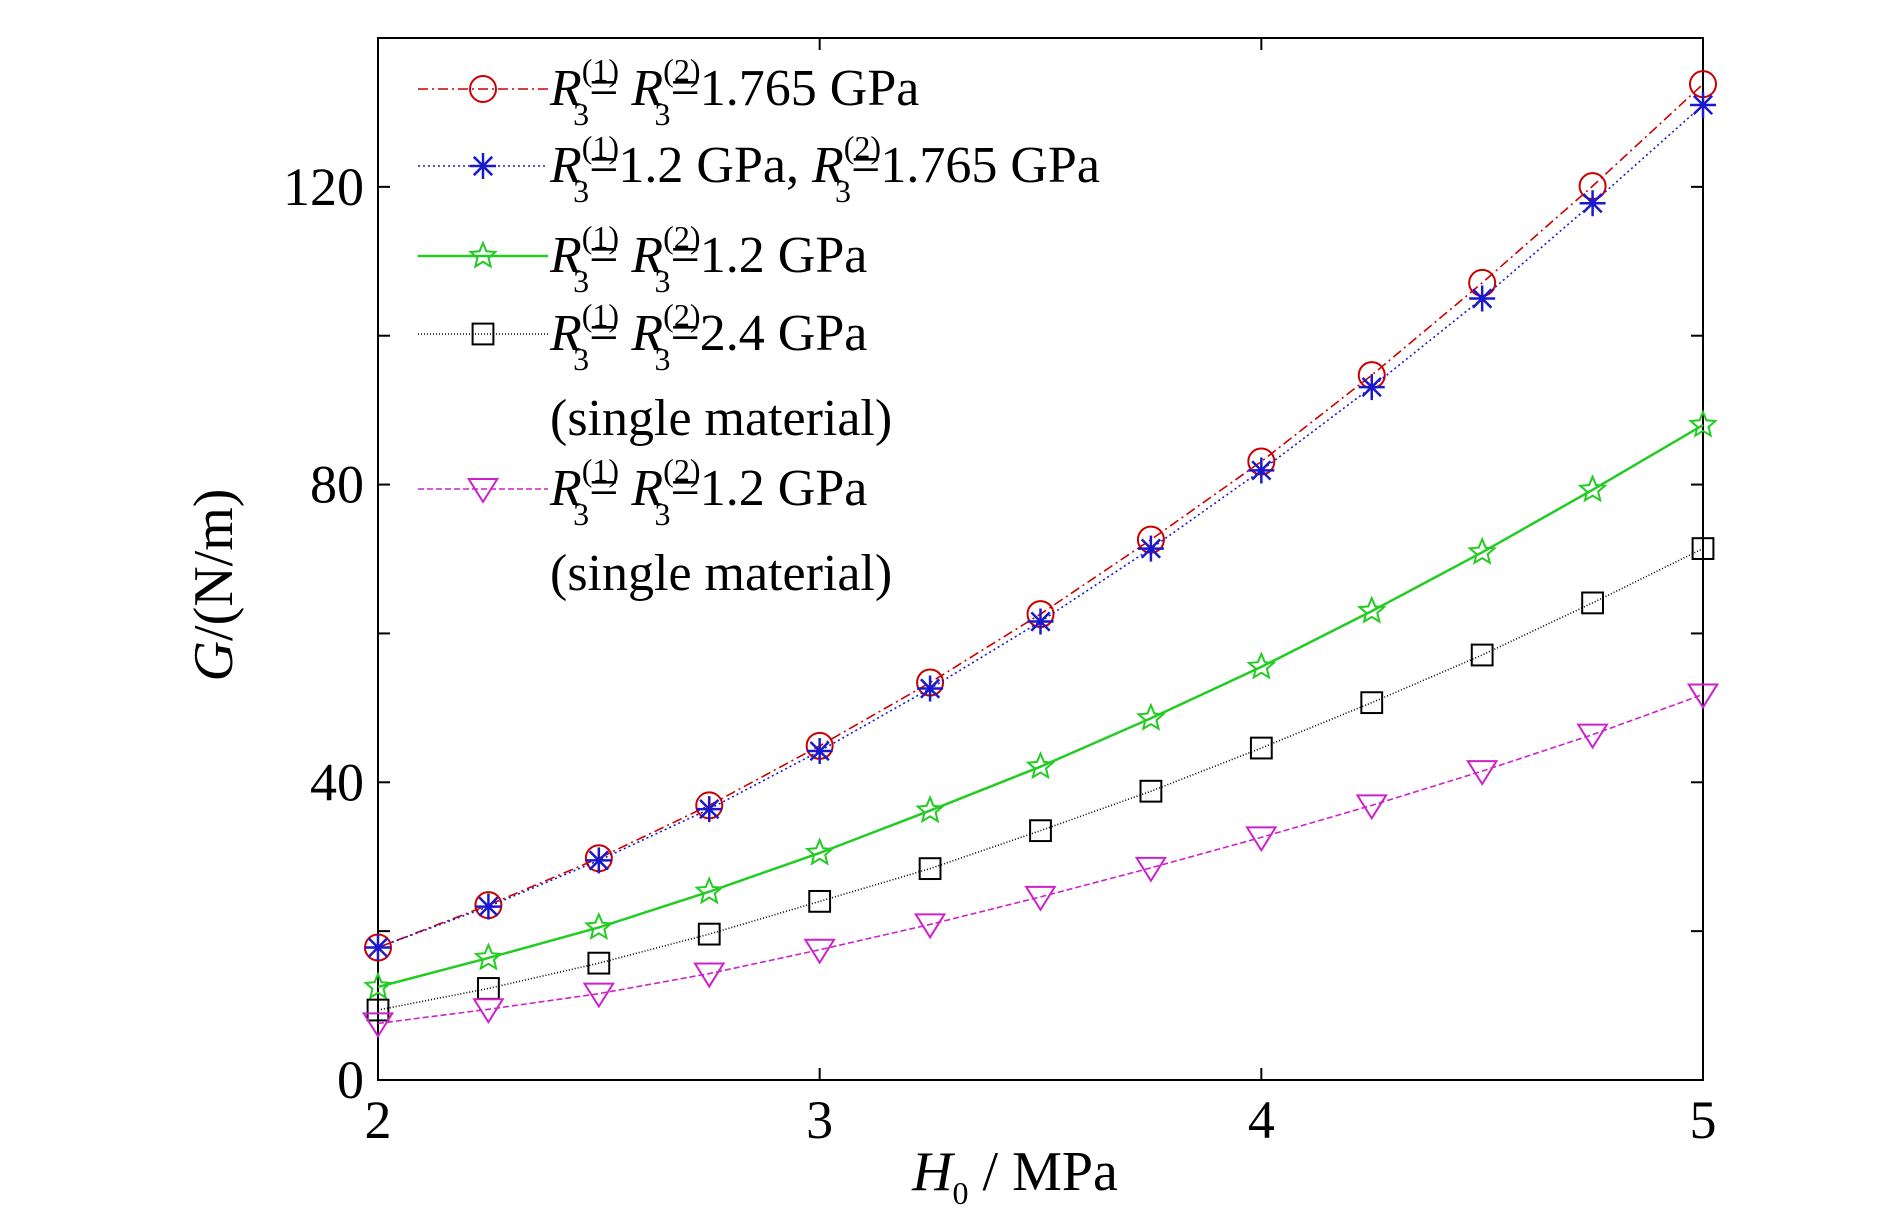 This screenshot has width=1890, height=1220. I want to click on legend-entry-3: R(1) 3= R(2) 3=1.2 GPa, so click(642, 259).